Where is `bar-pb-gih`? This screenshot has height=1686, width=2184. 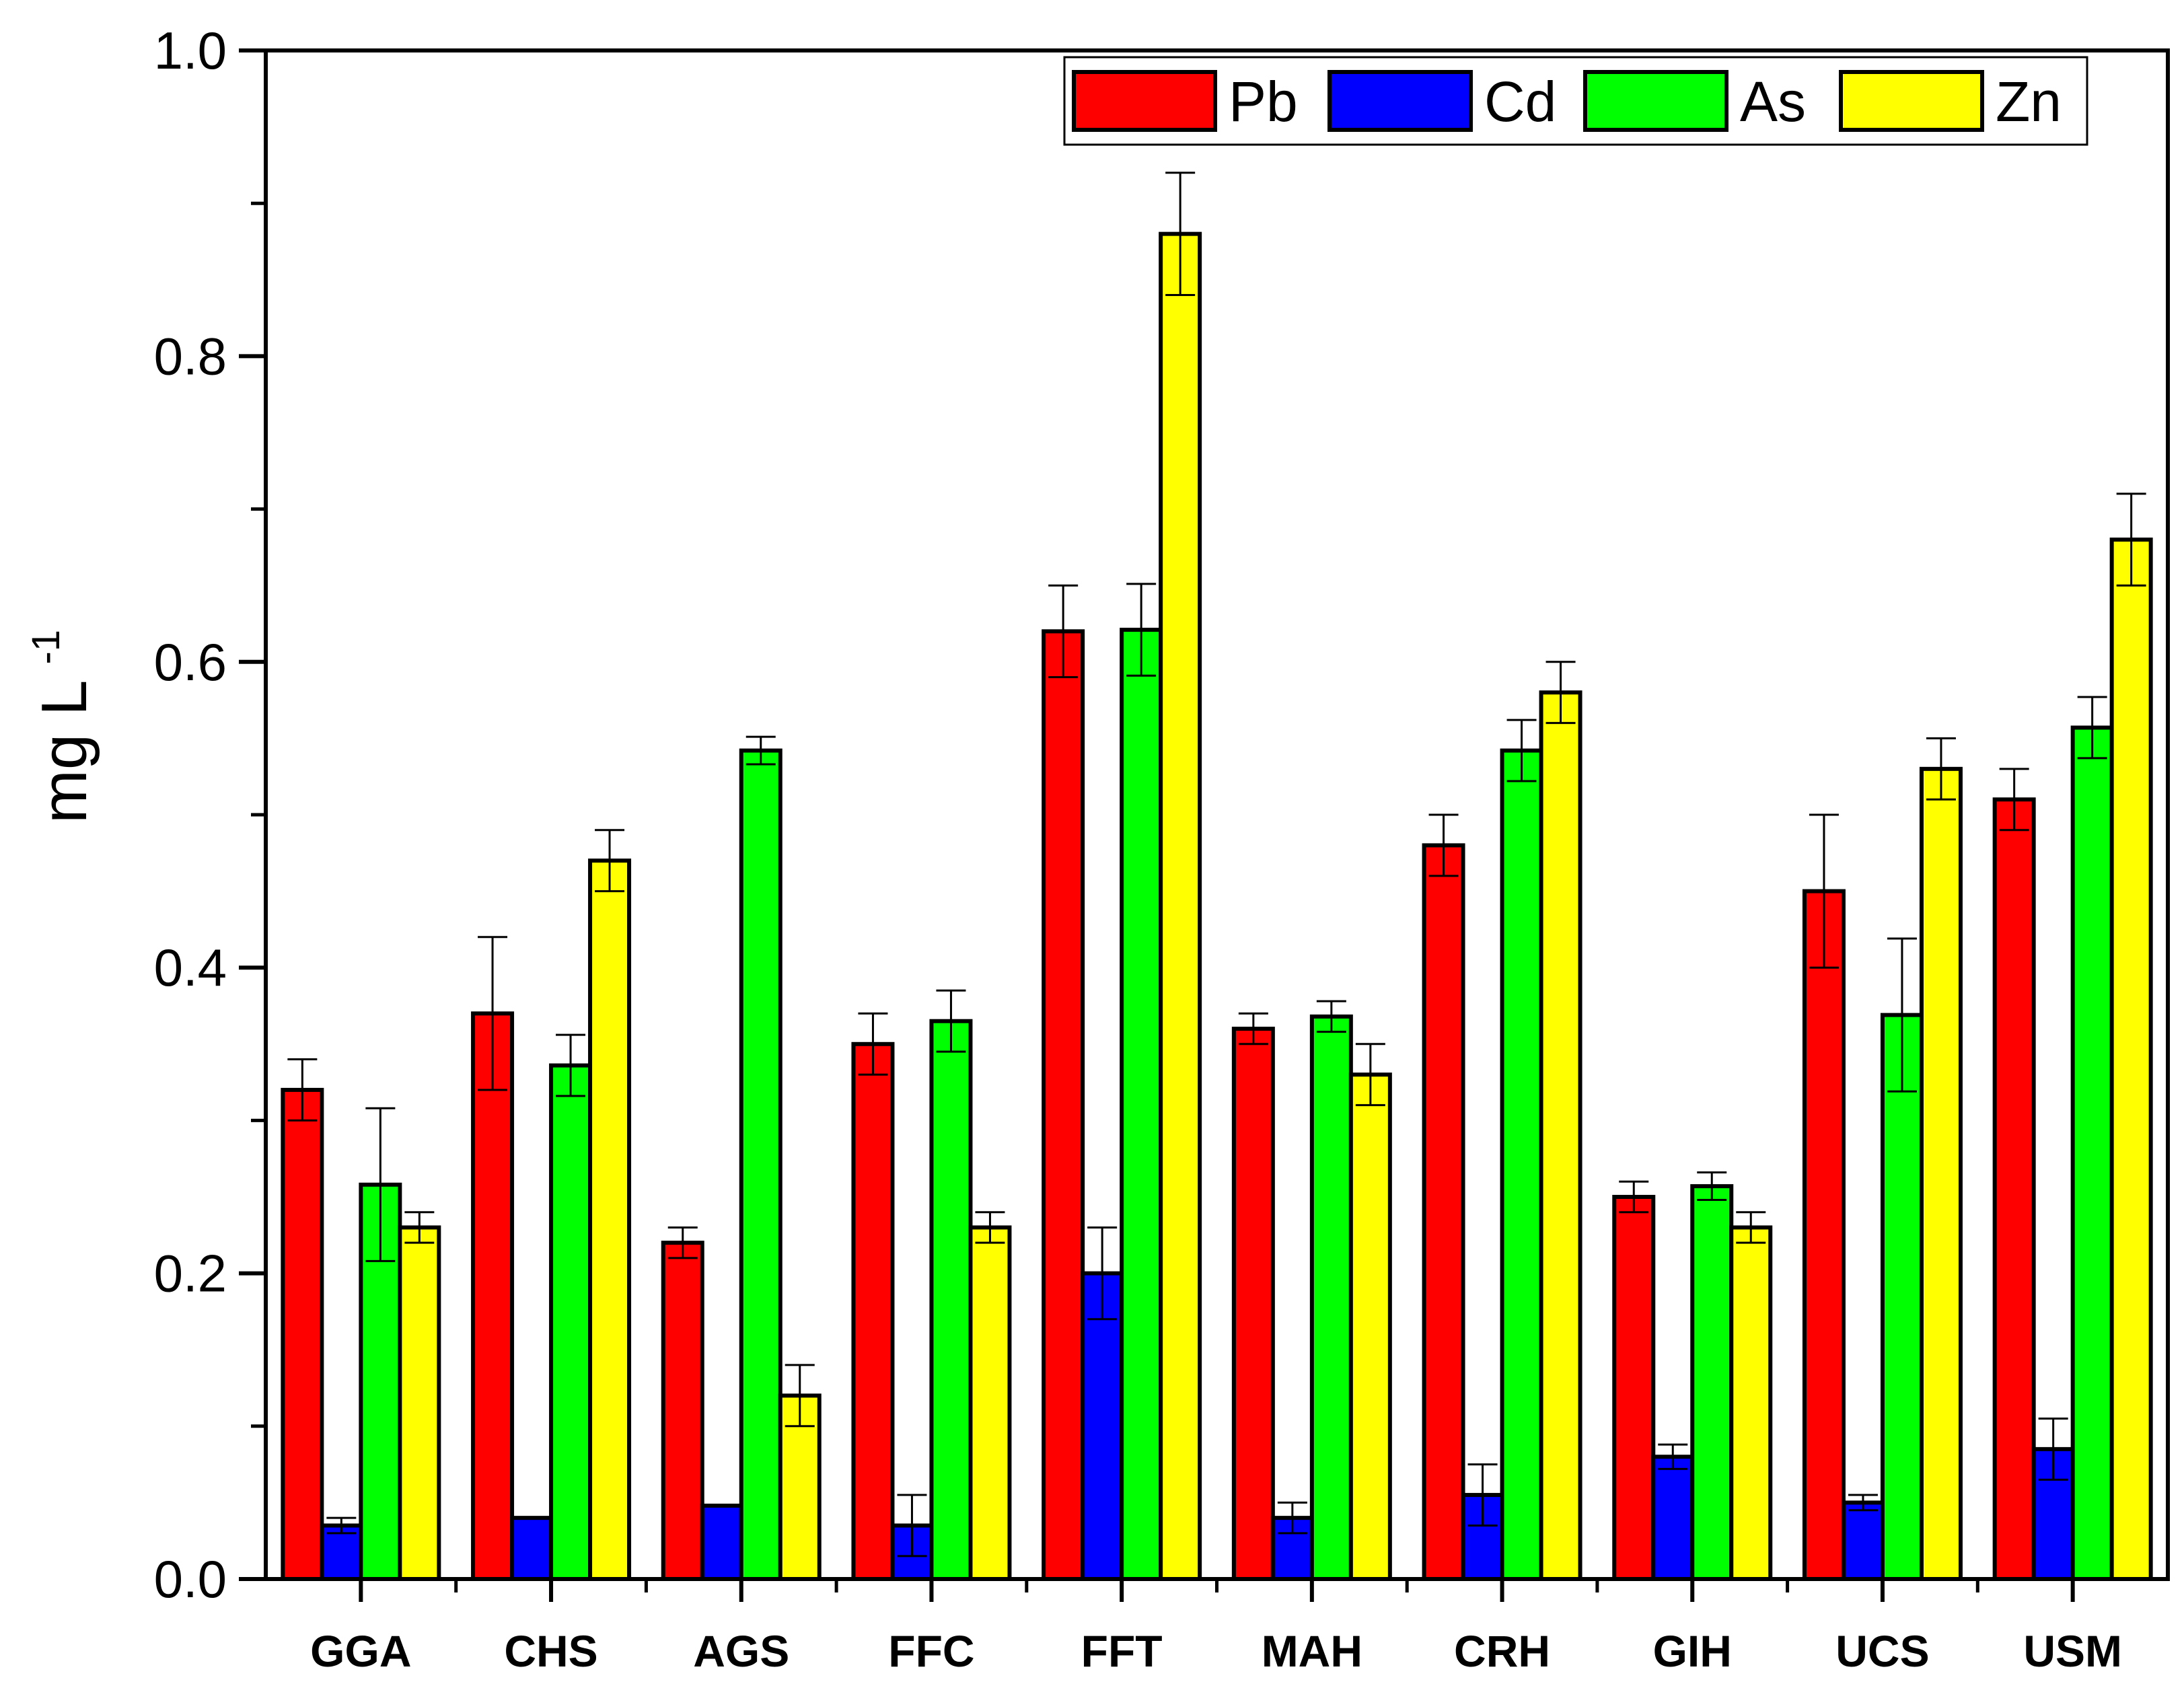
bar-pb-gih is located at coordinates (1634, 1388).